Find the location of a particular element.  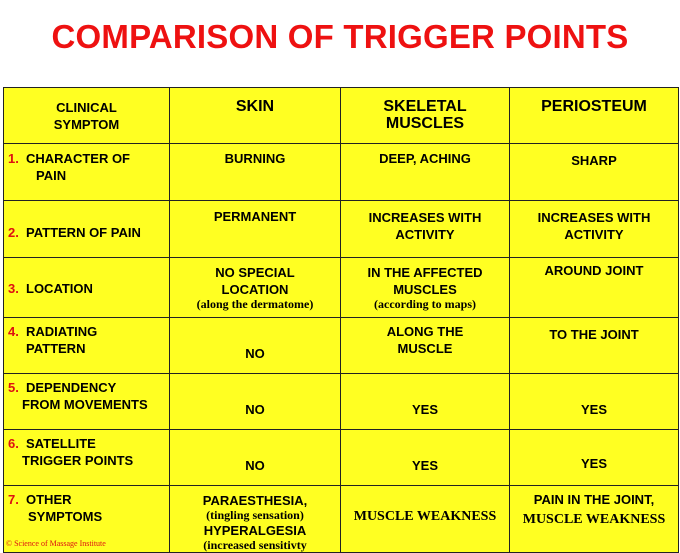

header-line: SKELETAL is located at coordinates (425, 106).